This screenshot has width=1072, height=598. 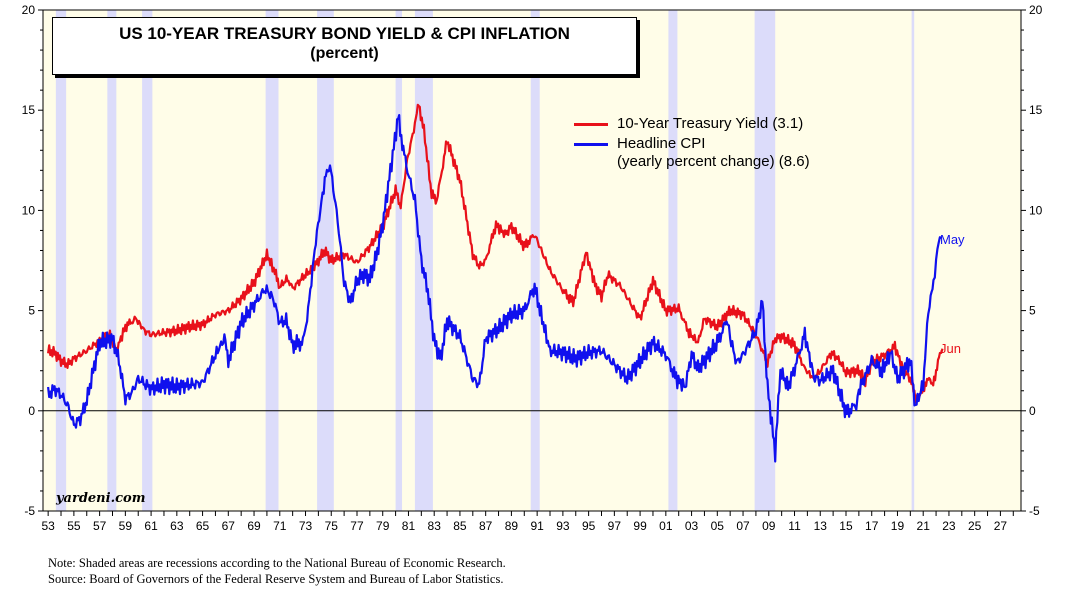 I want to click on legend-swatch-yield, so click(x=591, y=124).